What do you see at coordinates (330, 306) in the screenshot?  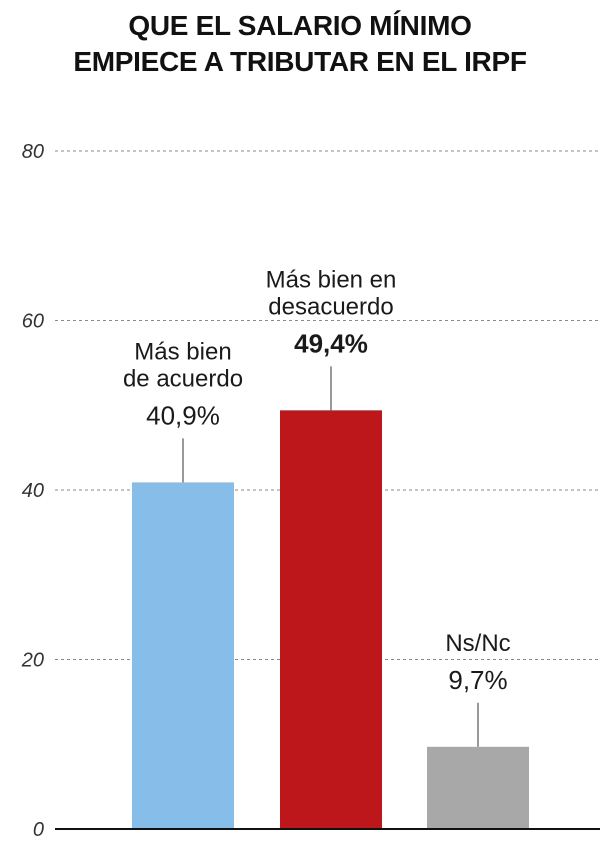 I see `category-label-2-line-2: desacuerdo` at bounding box center [330, 306].